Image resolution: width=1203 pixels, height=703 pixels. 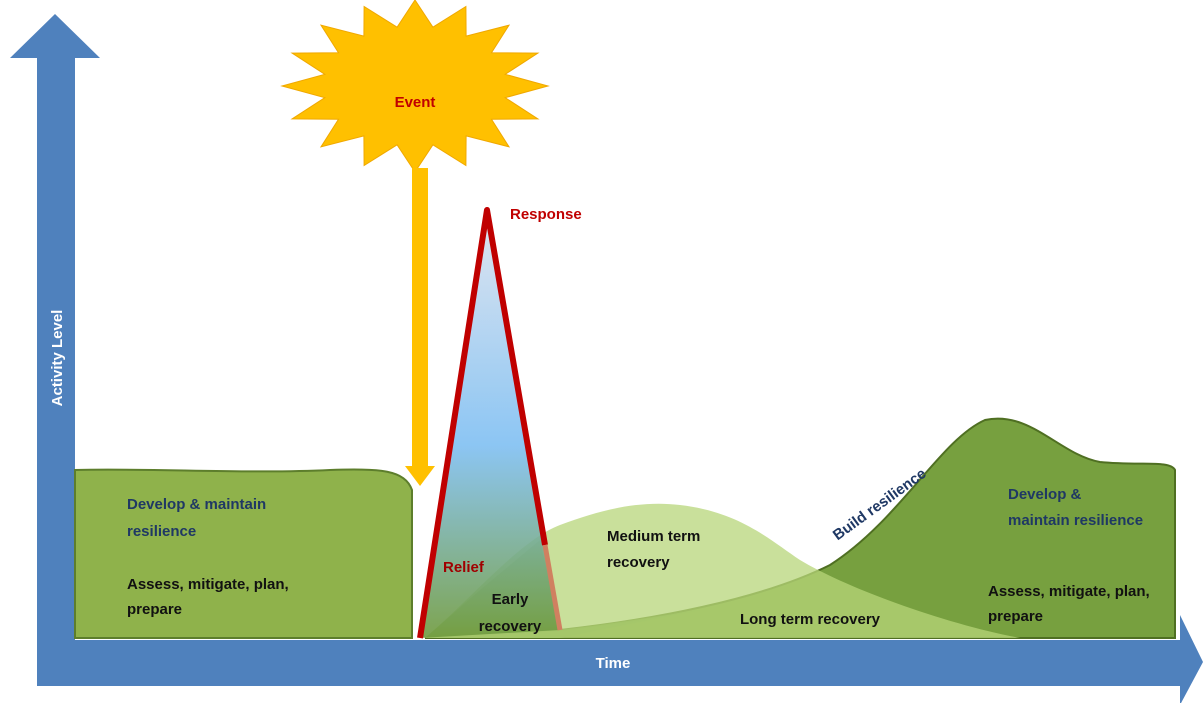 What do you see at coordinates (420, 476) in the screenshot?
I see `event-arrow-head` at bounding box center [420, 476].